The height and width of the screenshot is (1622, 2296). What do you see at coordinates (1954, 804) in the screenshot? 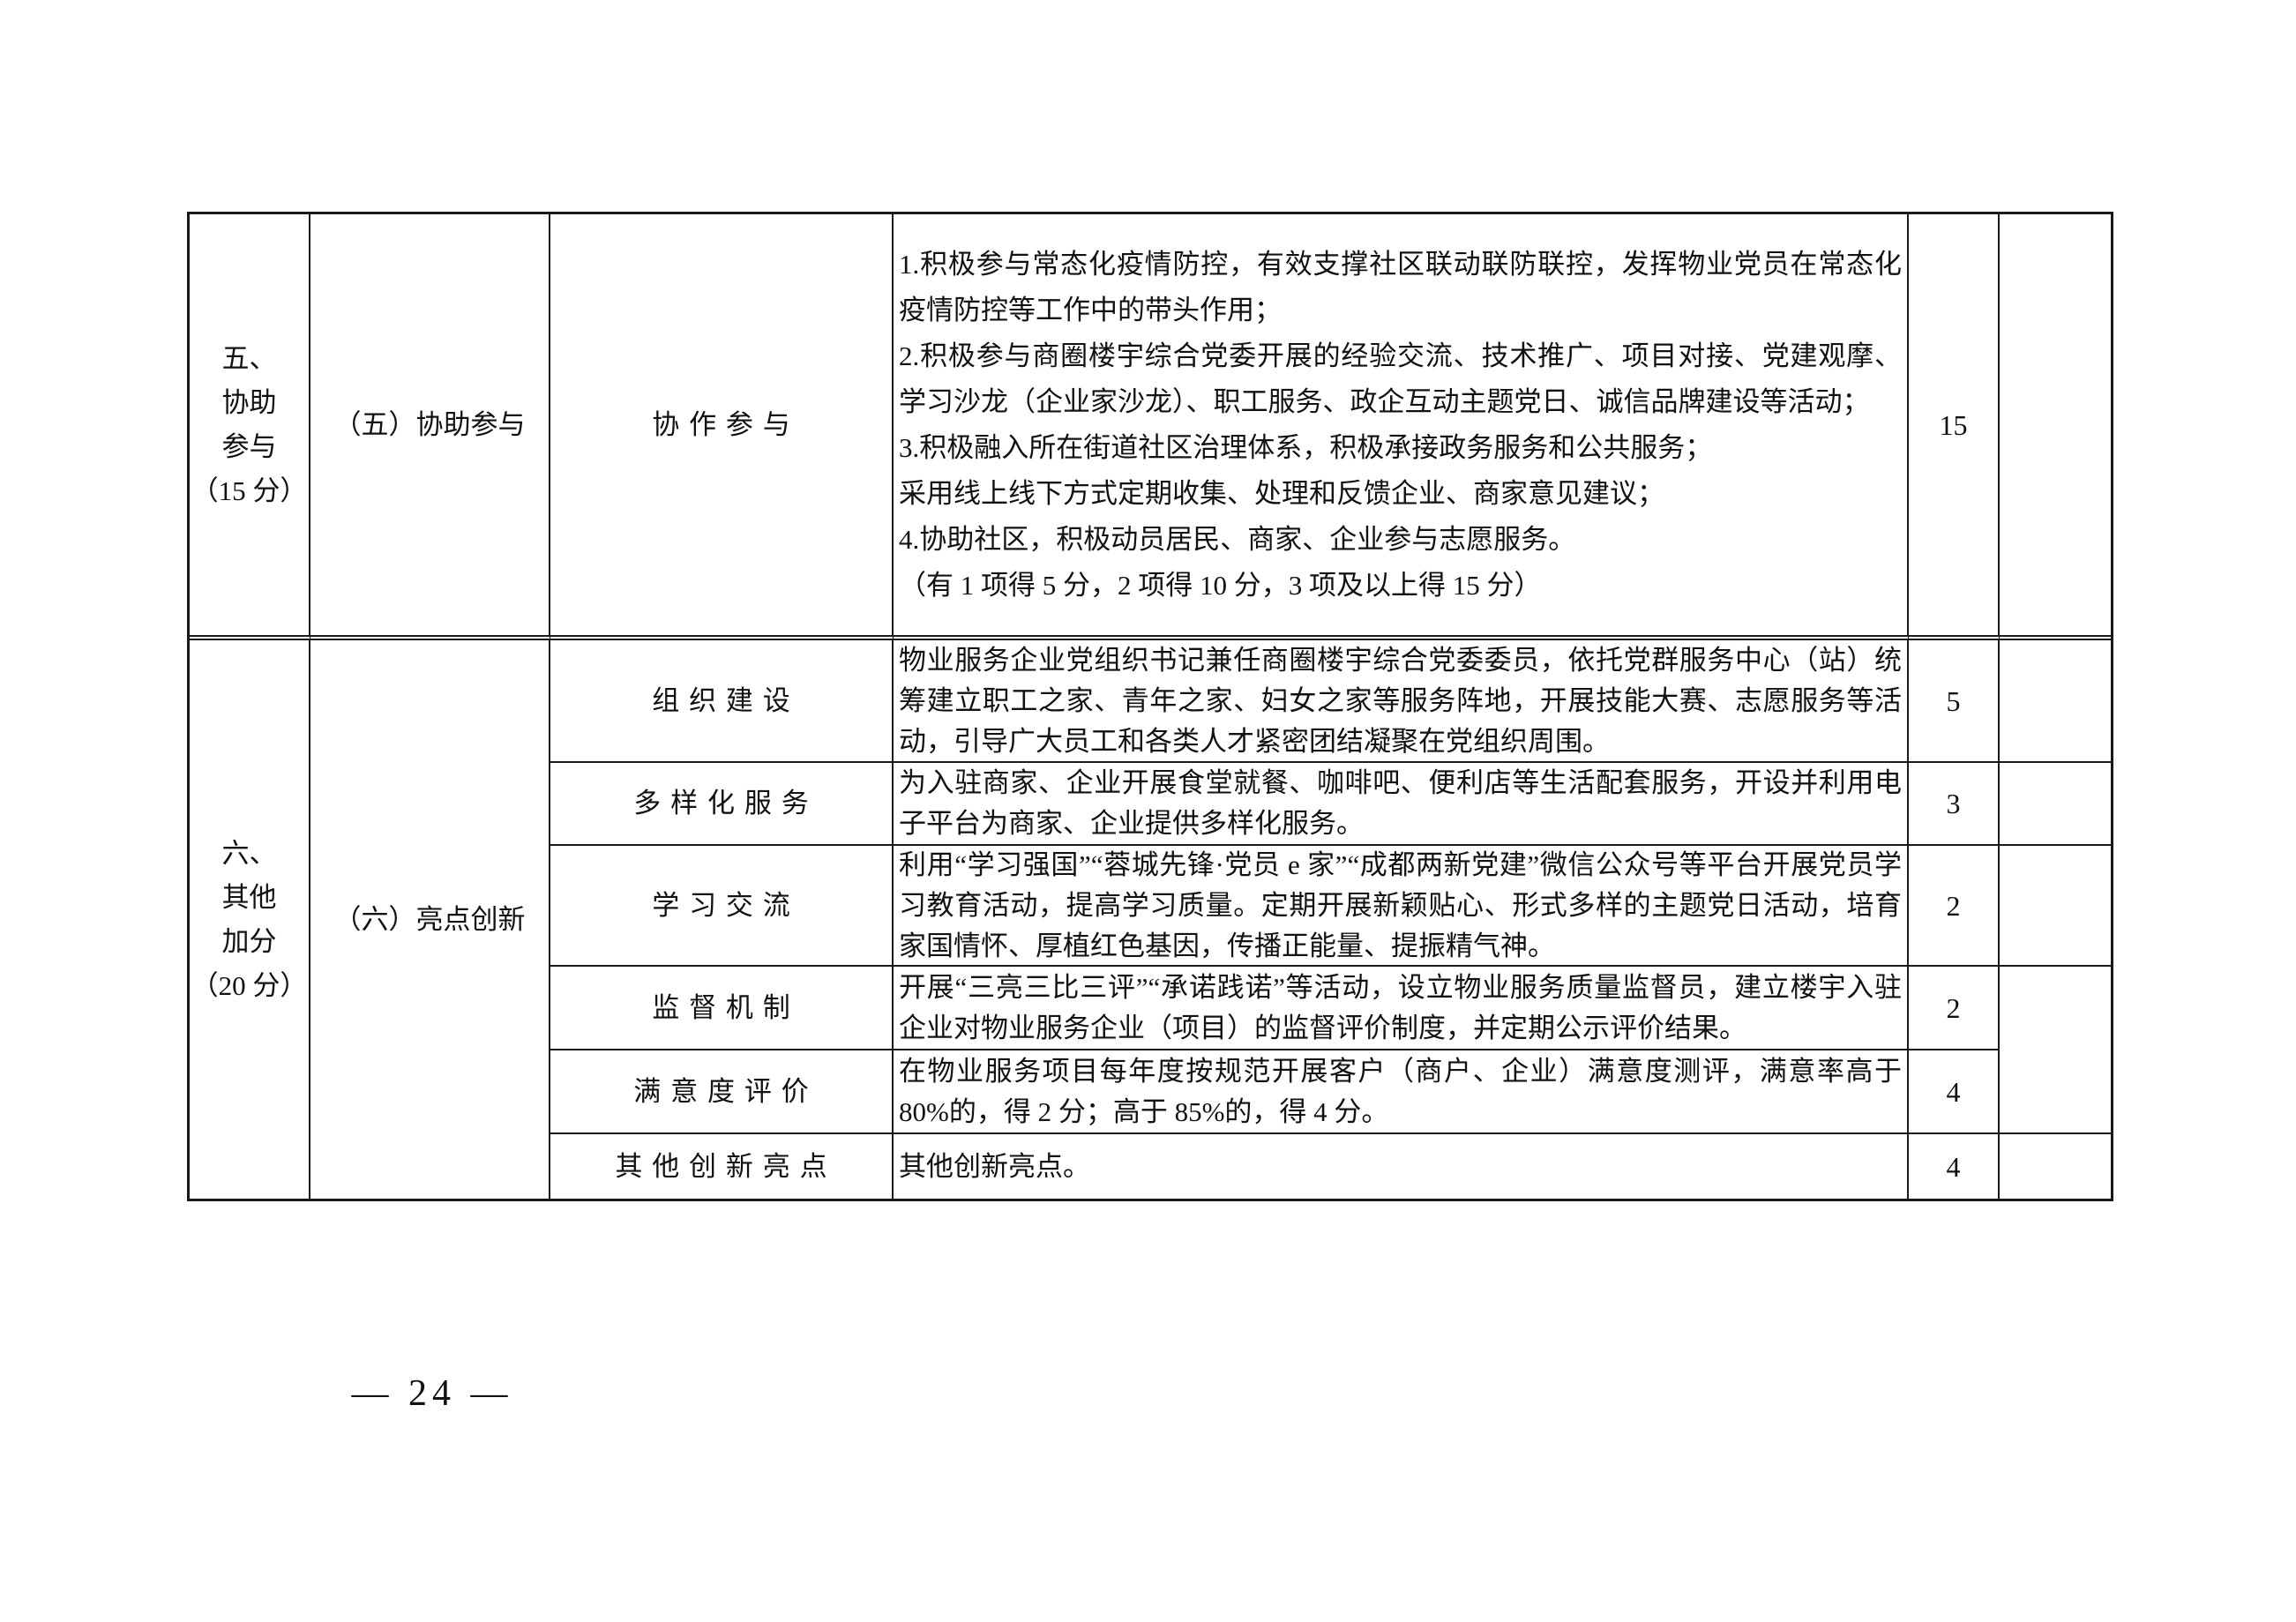
I see `score-cell: 3` at bounding box center [1954, 804].